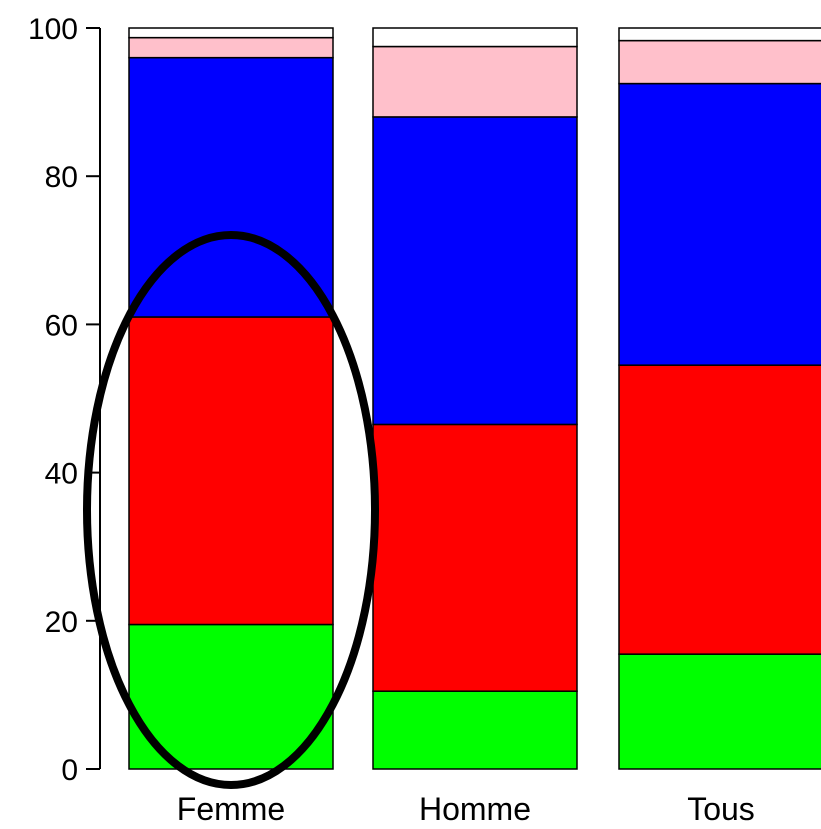  Describe the element at coordinates (61, 474) in the screenshot. I see `y-tick-label: 40` at that location.